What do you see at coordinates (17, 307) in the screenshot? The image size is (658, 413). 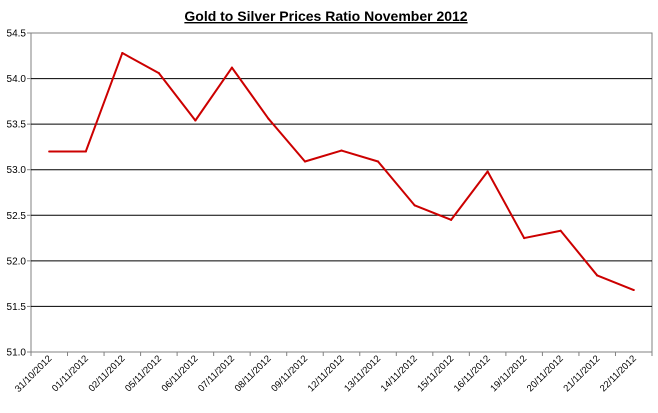 I see `y-tick-label: 51.5` at bounding box center [17, 307].